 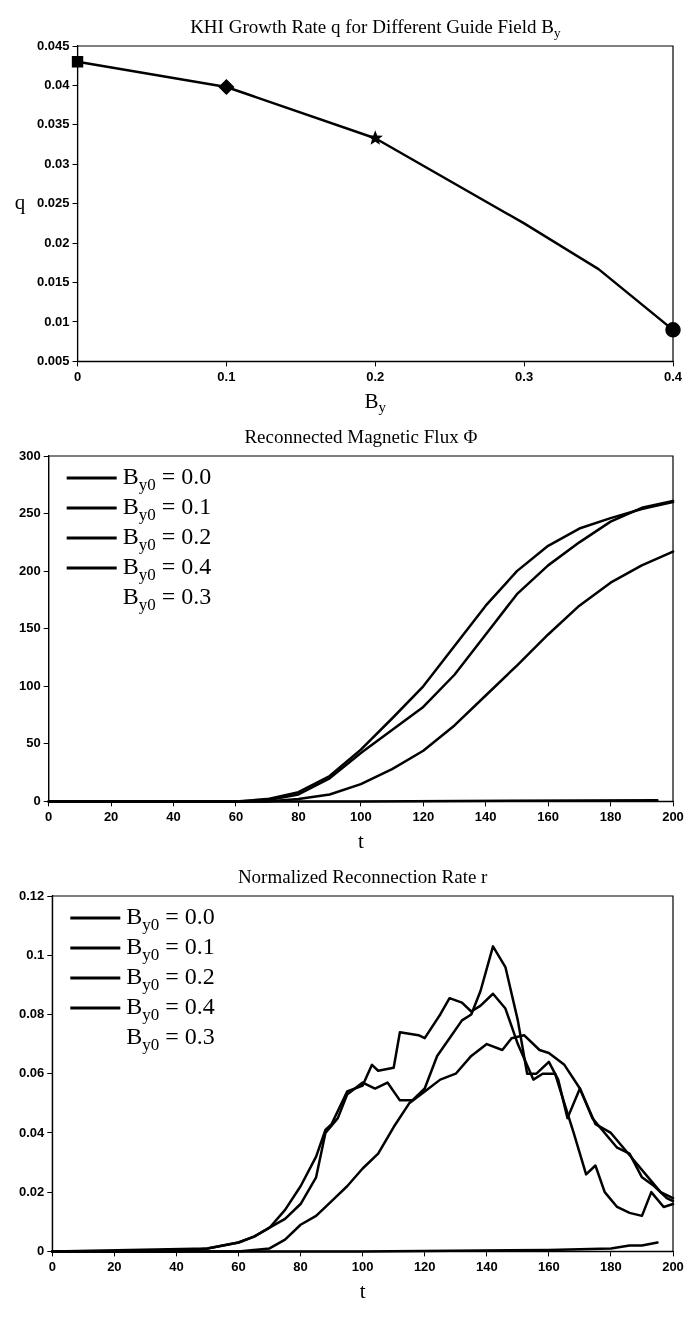 What do you see at coordinates (673, 376) in the screenshot?
I see `x-tick-label: 0.4` at bounding box center [673, 376].